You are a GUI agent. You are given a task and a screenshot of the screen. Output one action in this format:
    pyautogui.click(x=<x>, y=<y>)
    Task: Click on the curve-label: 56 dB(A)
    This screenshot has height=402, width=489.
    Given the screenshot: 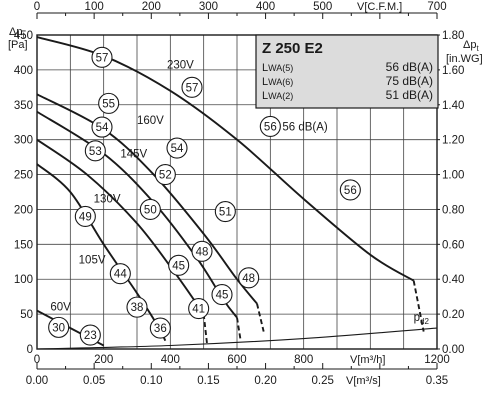 What is the action you would take?
    pyautogui.click(x=305, y=127)
    